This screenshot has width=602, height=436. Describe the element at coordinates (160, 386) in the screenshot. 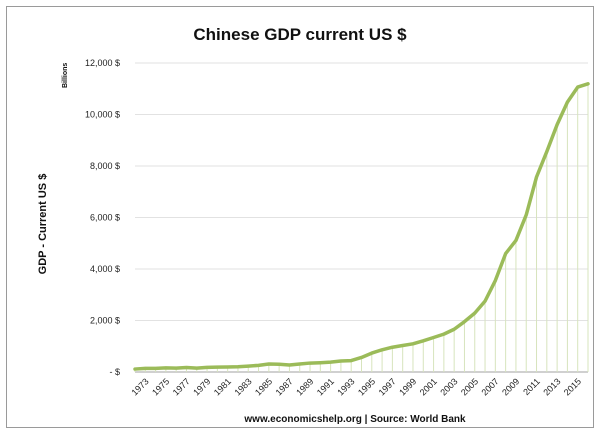

I see `x-tick-label: 1975` at that location.